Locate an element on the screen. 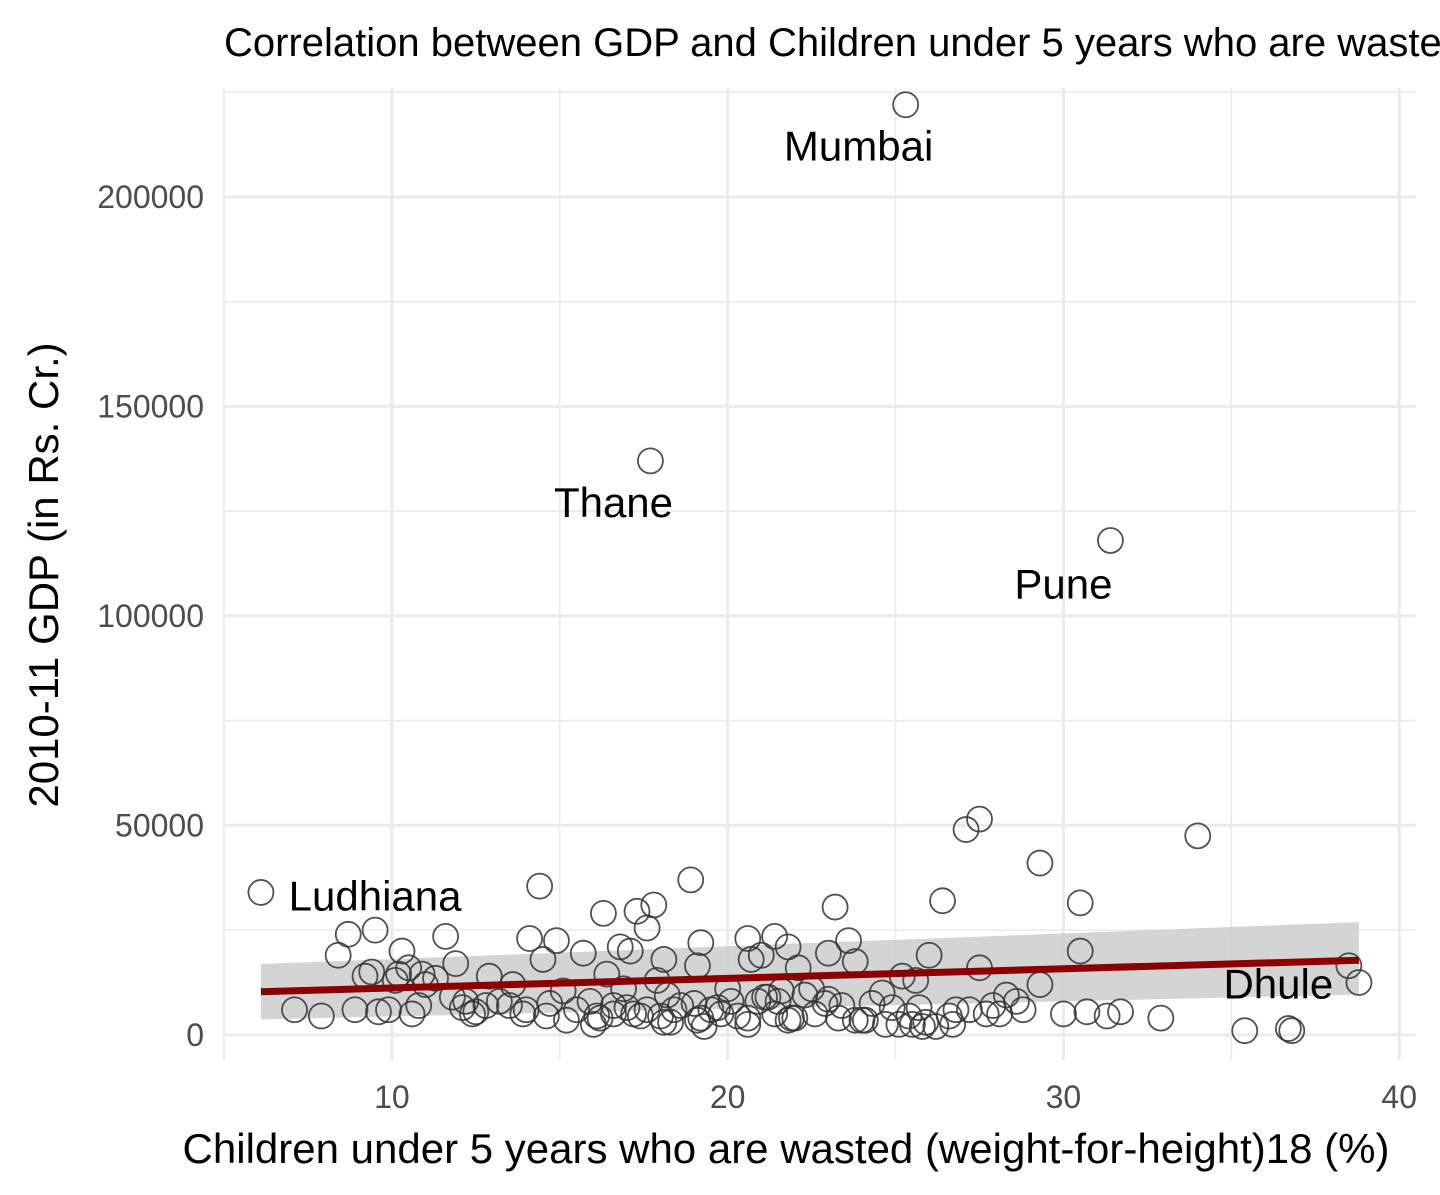 The image size is (1440, 1195). x-tick-label: 30 is located at coordinates (1064, 1097).